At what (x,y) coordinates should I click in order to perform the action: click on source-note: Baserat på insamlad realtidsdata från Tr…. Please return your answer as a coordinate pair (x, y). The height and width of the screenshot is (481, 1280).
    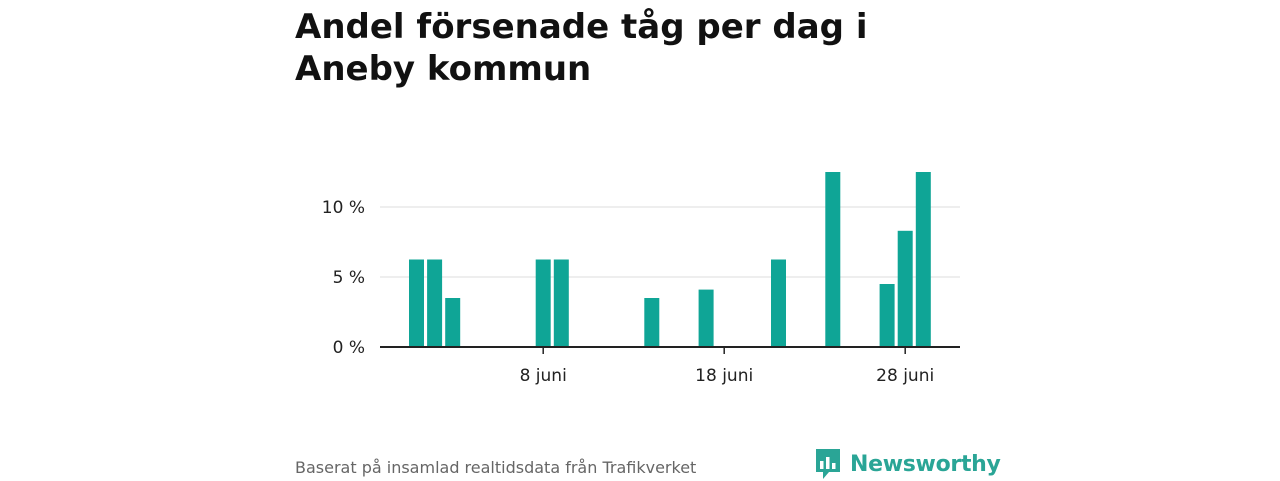
    Looking at the image, I should click on (496, 467).